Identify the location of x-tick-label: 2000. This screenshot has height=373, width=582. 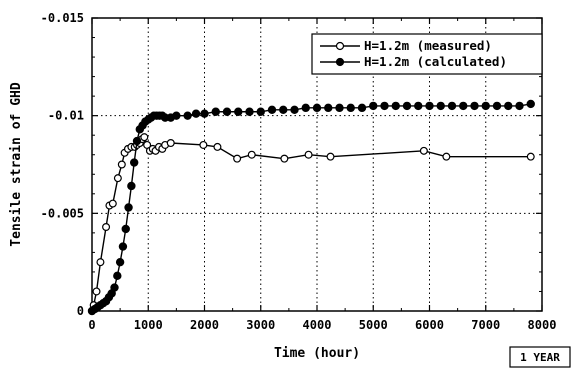
(204, 325).